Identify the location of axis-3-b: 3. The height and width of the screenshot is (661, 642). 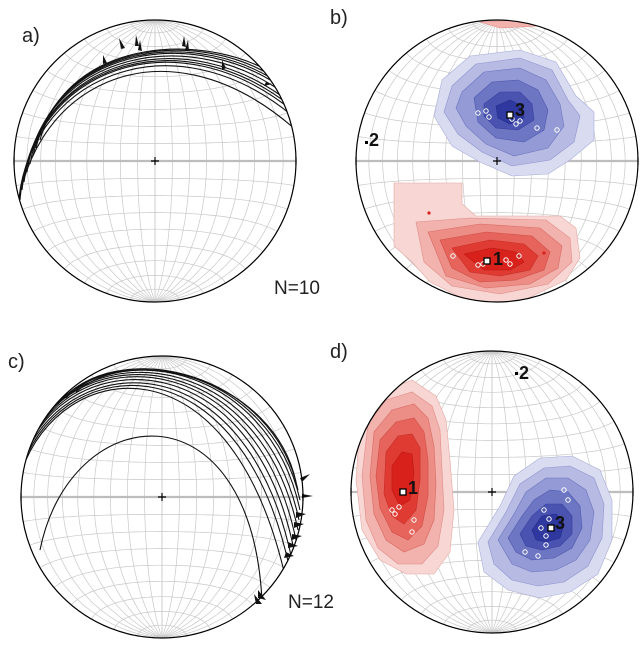
(515, 110).